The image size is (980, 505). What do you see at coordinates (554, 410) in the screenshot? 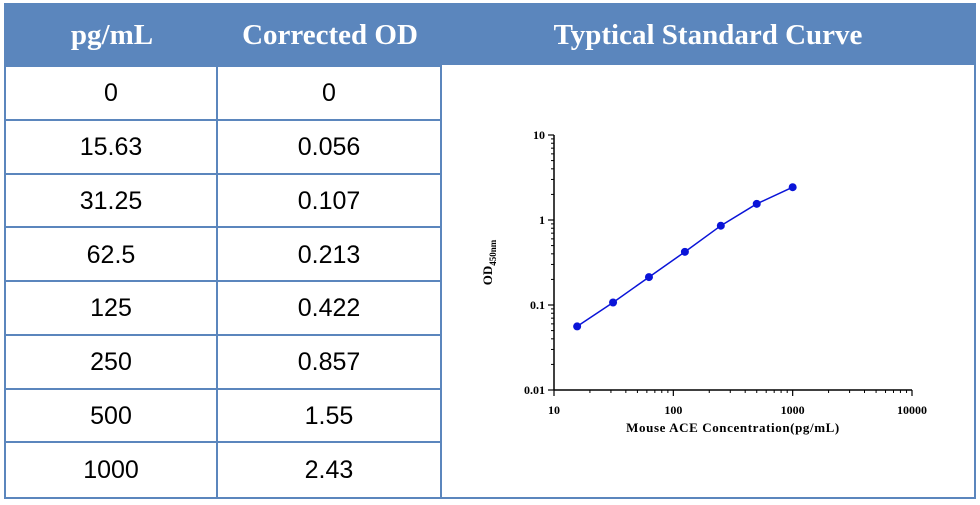
I see `x-tick-label: 10` at bounding box center [554, 410].